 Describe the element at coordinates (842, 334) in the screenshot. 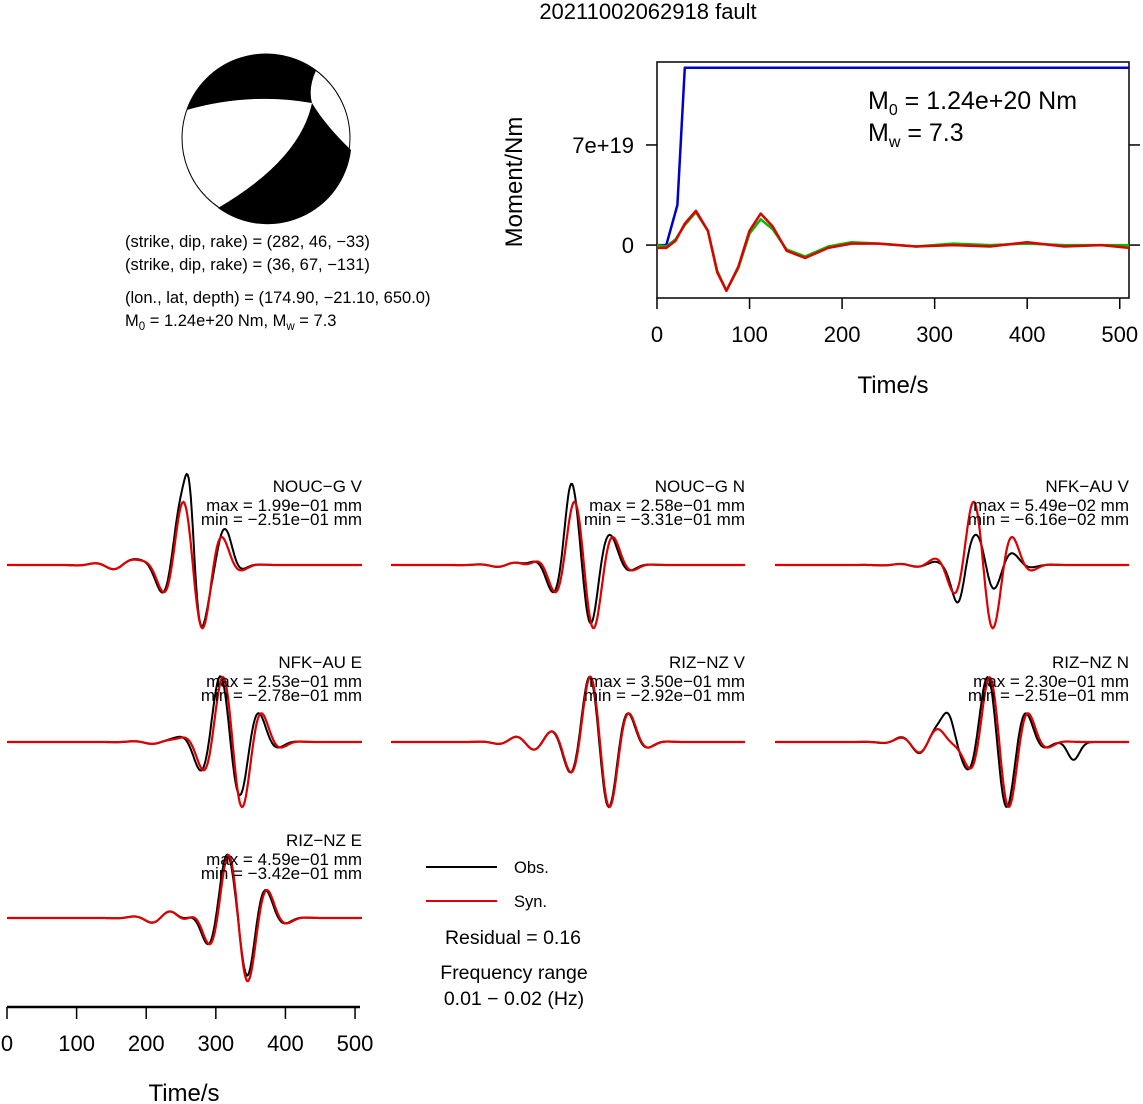

I see `moment-xtick-label: 200` at that location.